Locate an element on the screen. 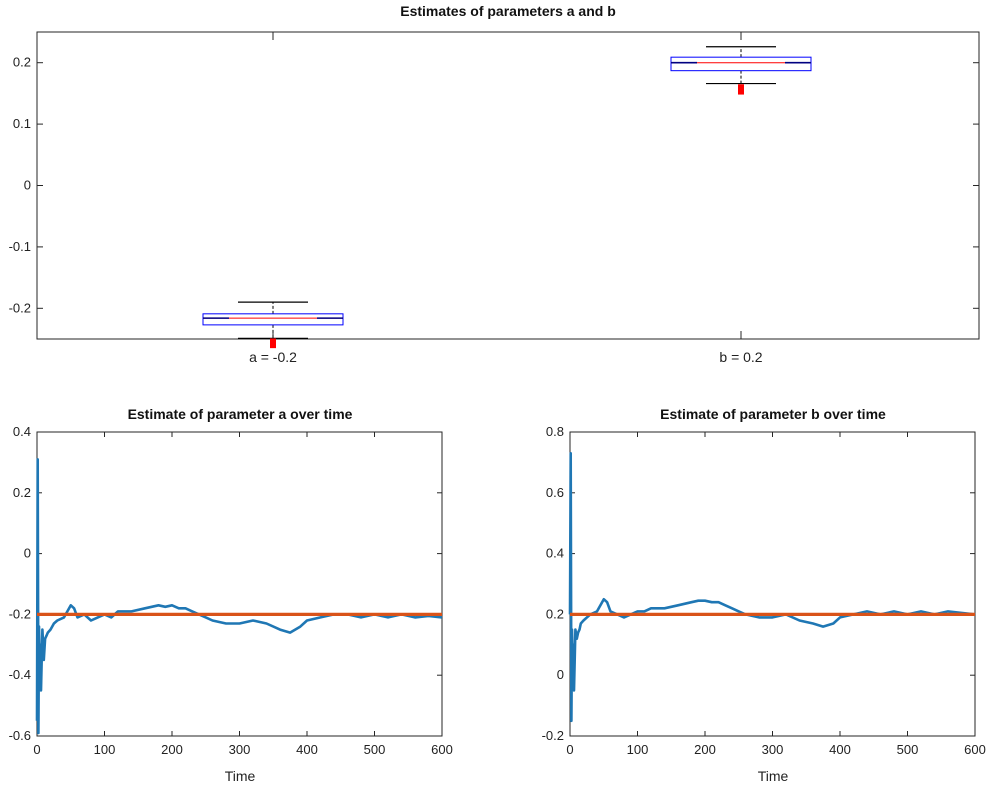 The image size is (993, 794). boxplot-title: Estimates of parameters a and b is located at coordinates (508, 11).